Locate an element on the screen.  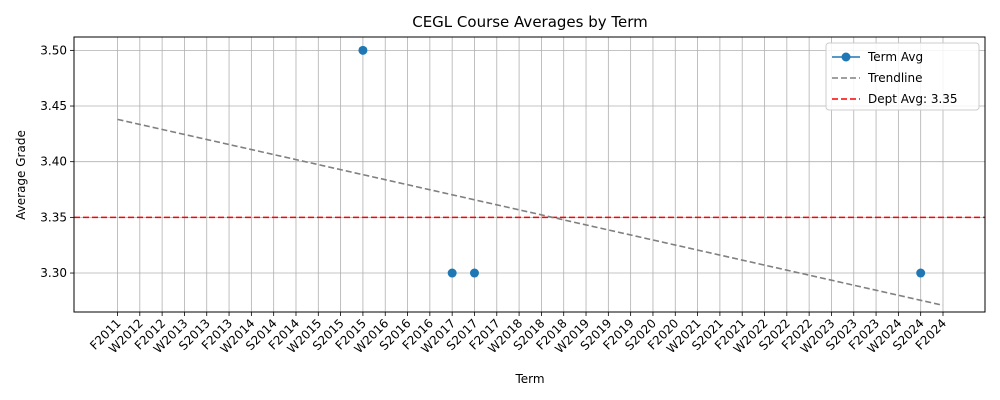
y-tick-label: 3.35 is located at coordinates (53, 217).